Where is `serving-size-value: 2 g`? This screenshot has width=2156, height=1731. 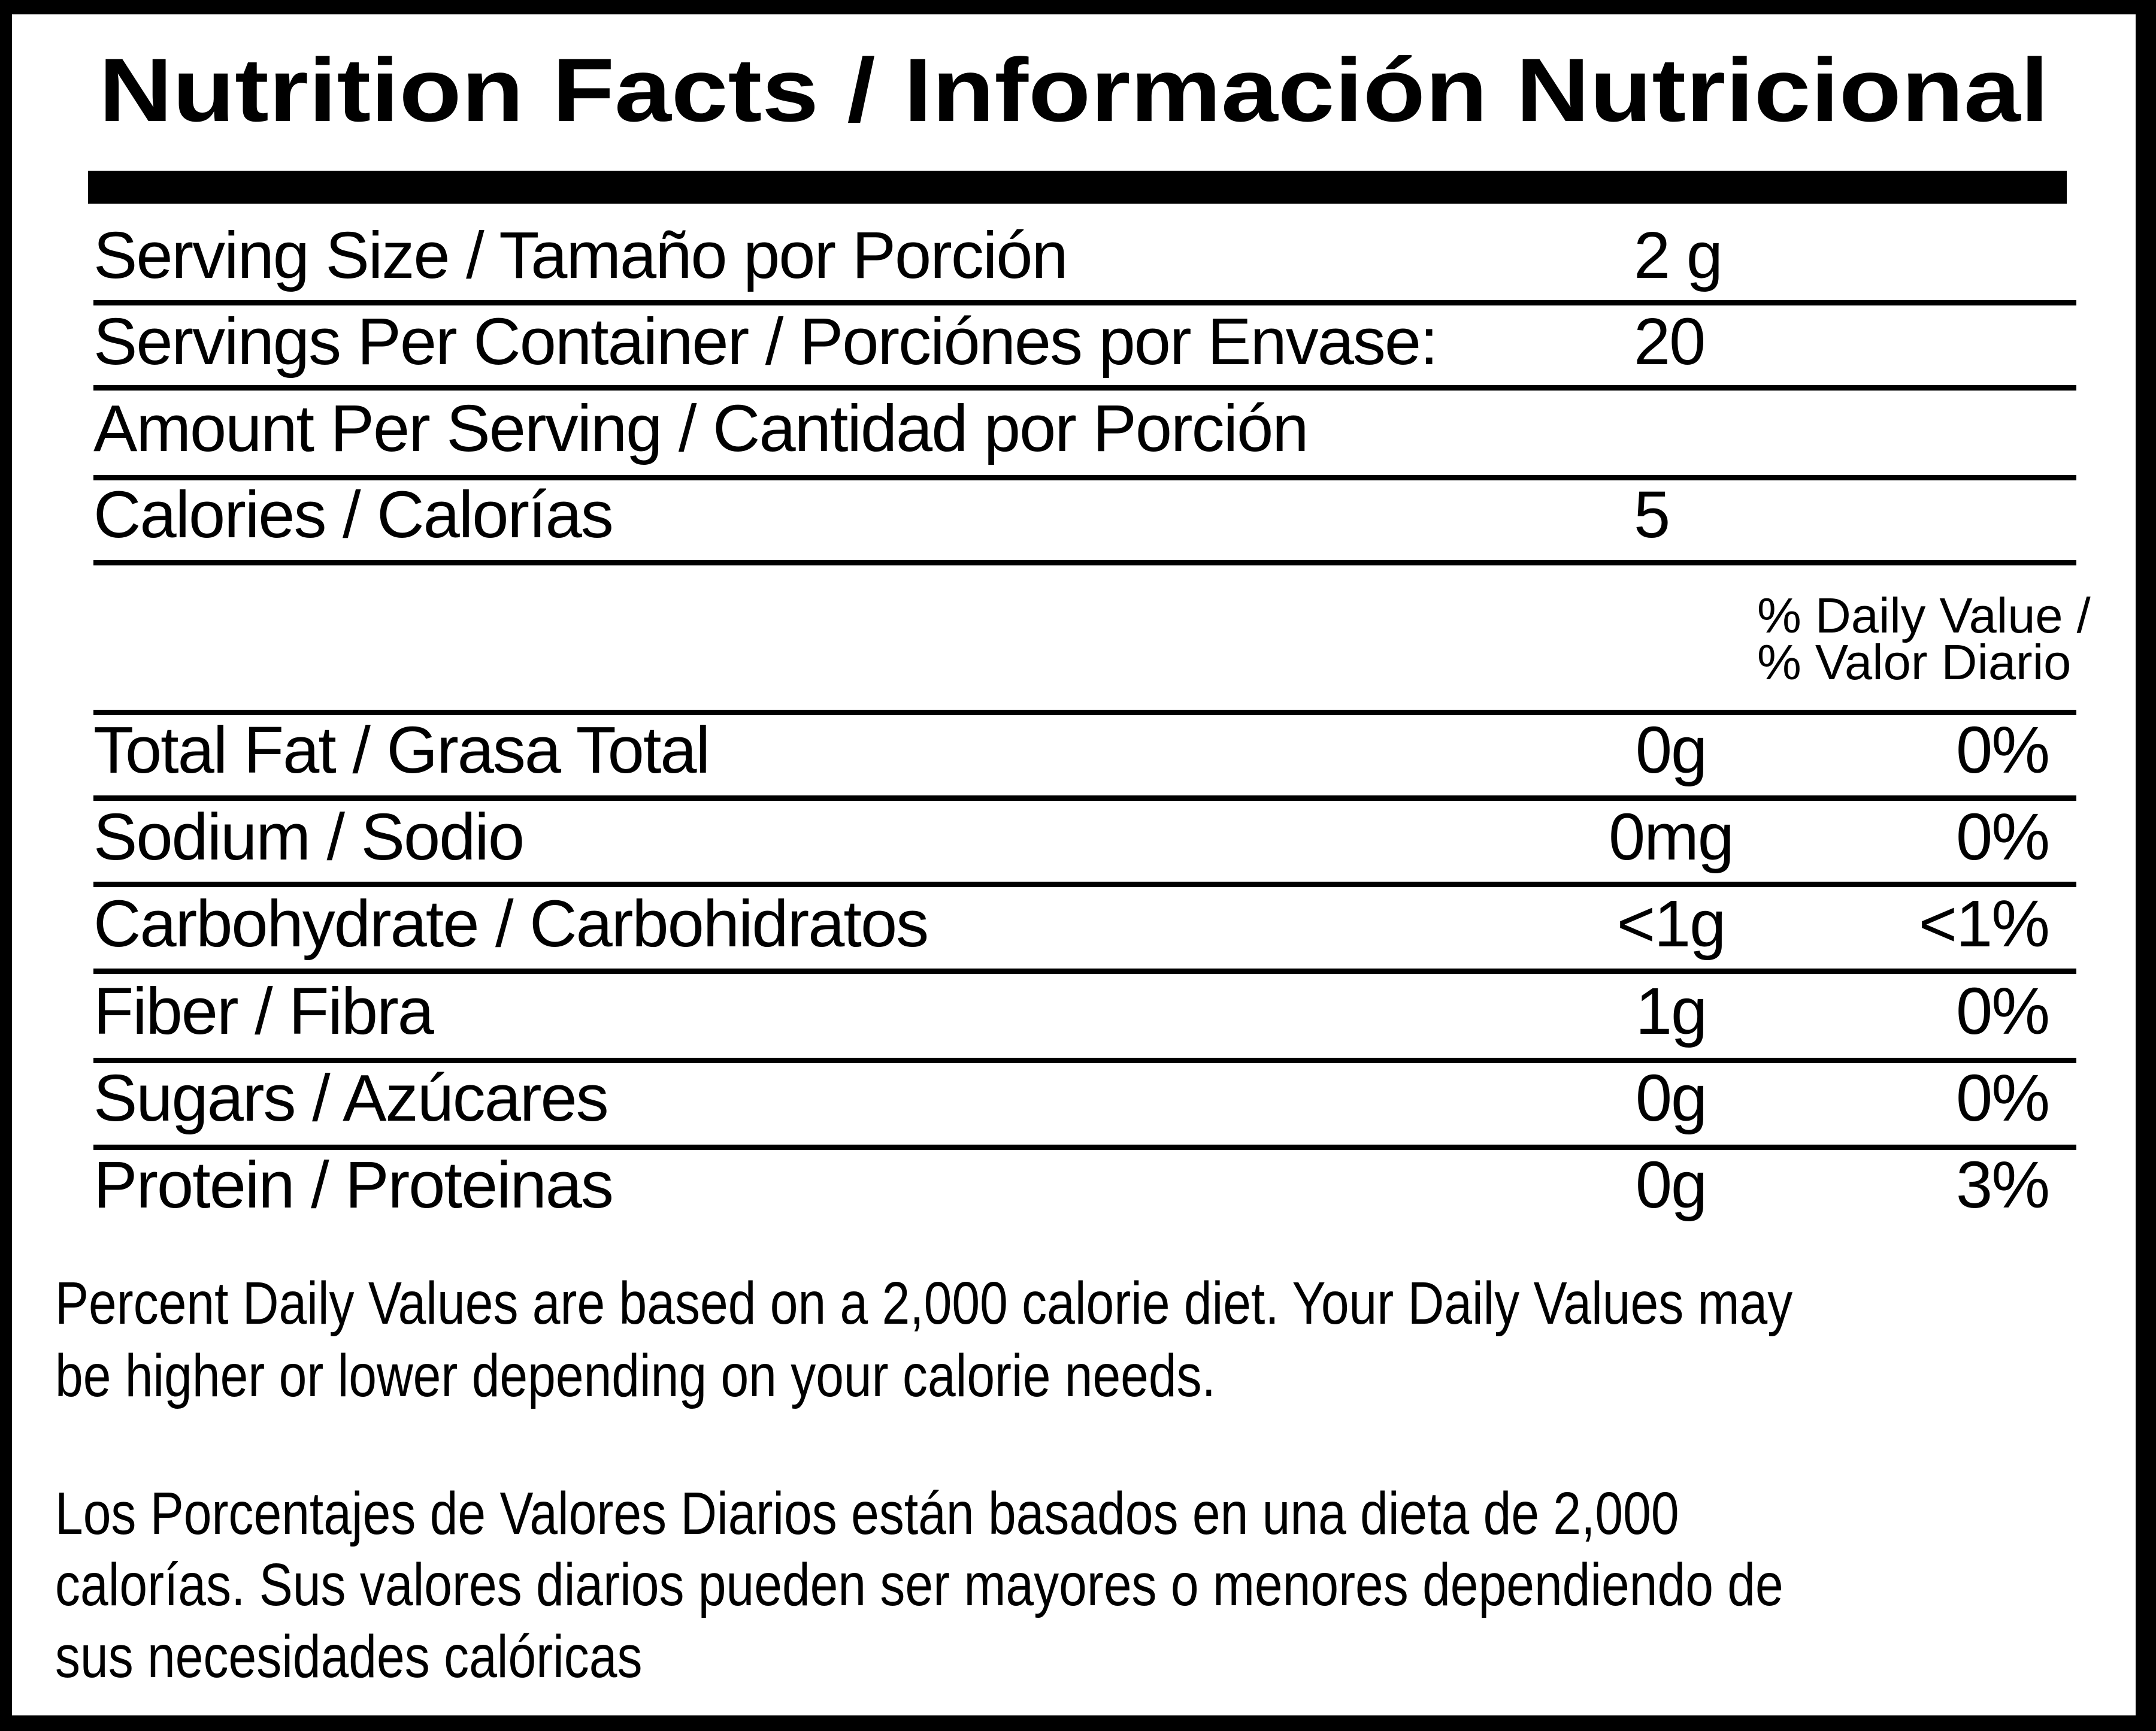 serving-size-value: 2 g is located at coordinates (1678, 255).